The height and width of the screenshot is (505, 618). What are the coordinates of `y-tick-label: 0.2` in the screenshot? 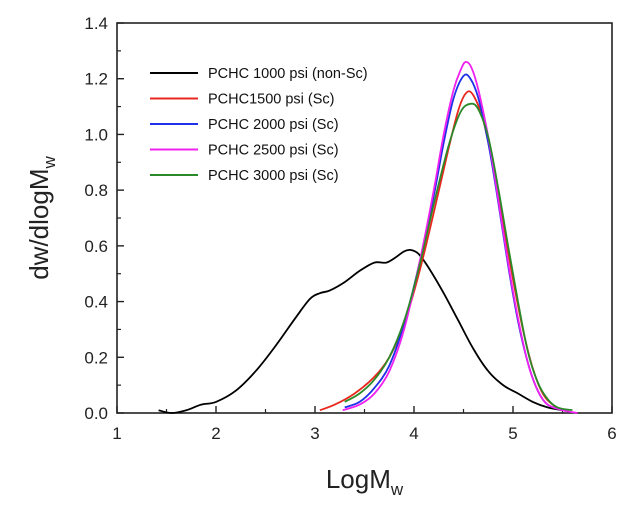 It's located at (96, 357).